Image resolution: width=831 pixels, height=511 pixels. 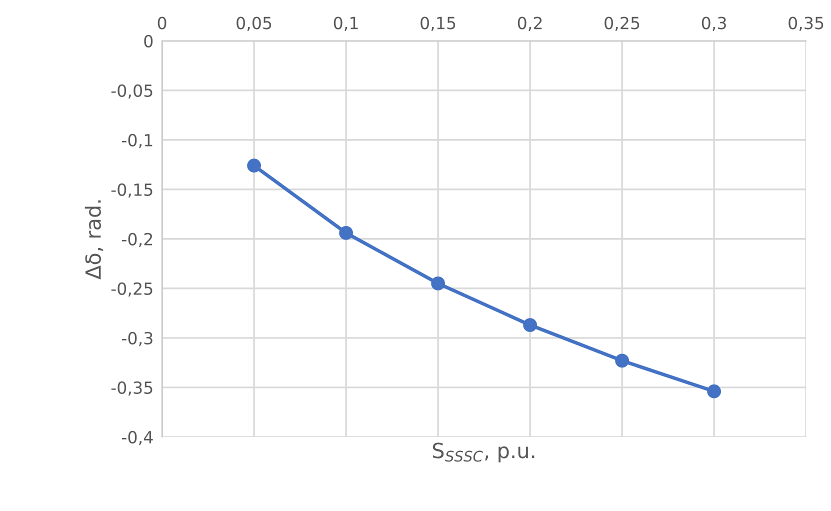 What do you see at coordinates (530, 24) in the screenshot?
I see `x-tick-label: 0,2` at bounding box center [530, 24].